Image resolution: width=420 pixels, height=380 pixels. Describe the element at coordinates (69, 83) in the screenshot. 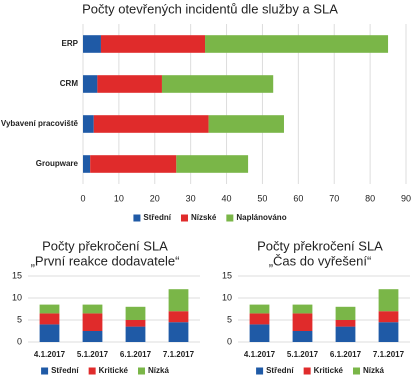

I see `y-tick-label: CRM` at that location.